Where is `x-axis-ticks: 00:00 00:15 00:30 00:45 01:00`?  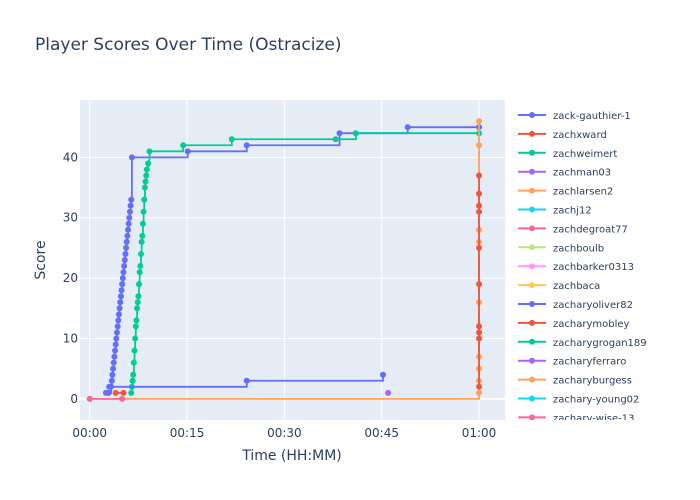 x-axis-ticks: 00:00 00:15 00:30 00:45 01:00 is located at coordinates (284, 433).